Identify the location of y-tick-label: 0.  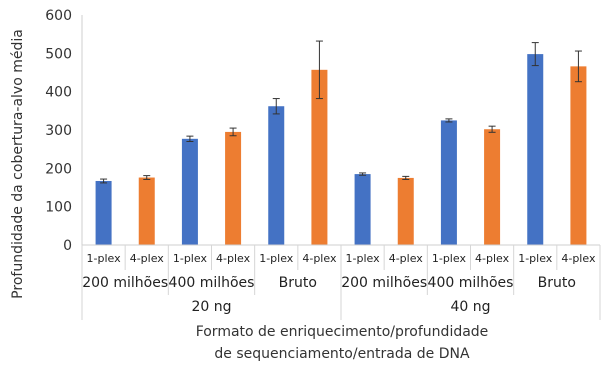
(67, 246).